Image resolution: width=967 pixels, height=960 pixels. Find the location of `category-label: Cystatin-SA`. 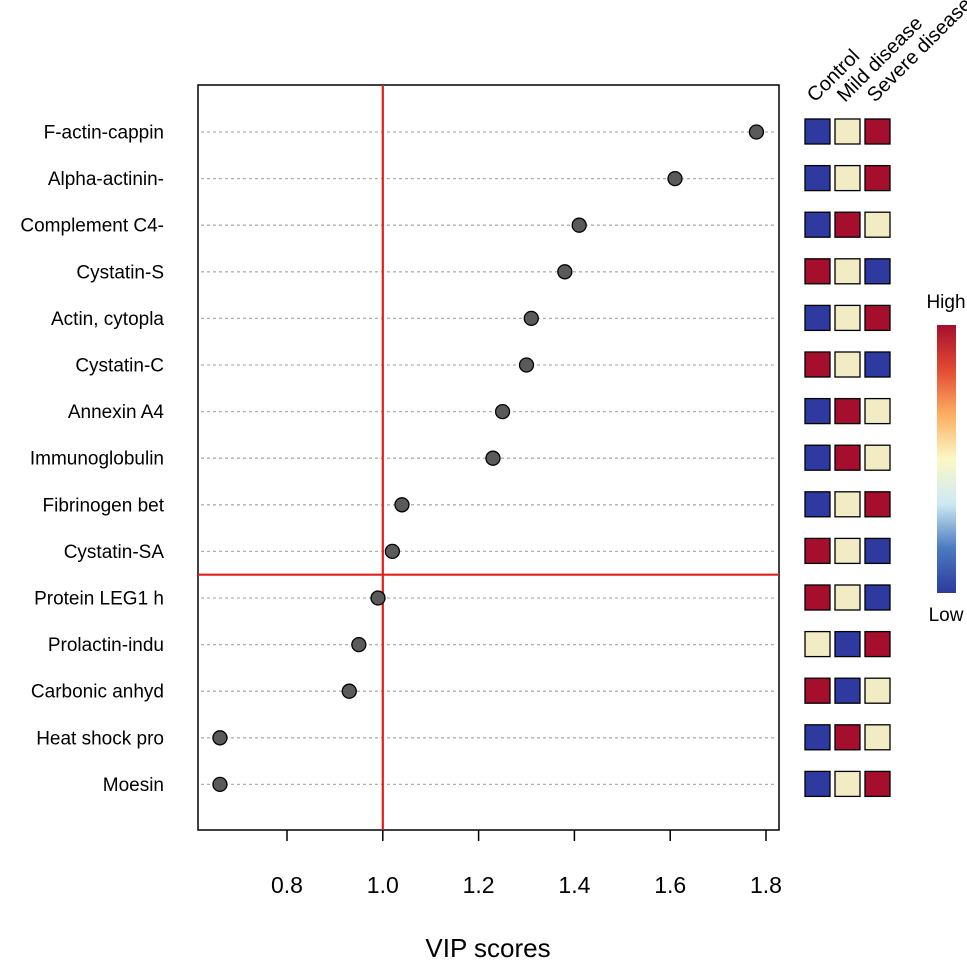

category-label: Cystatin-SA is located at coordinates (114, 552).